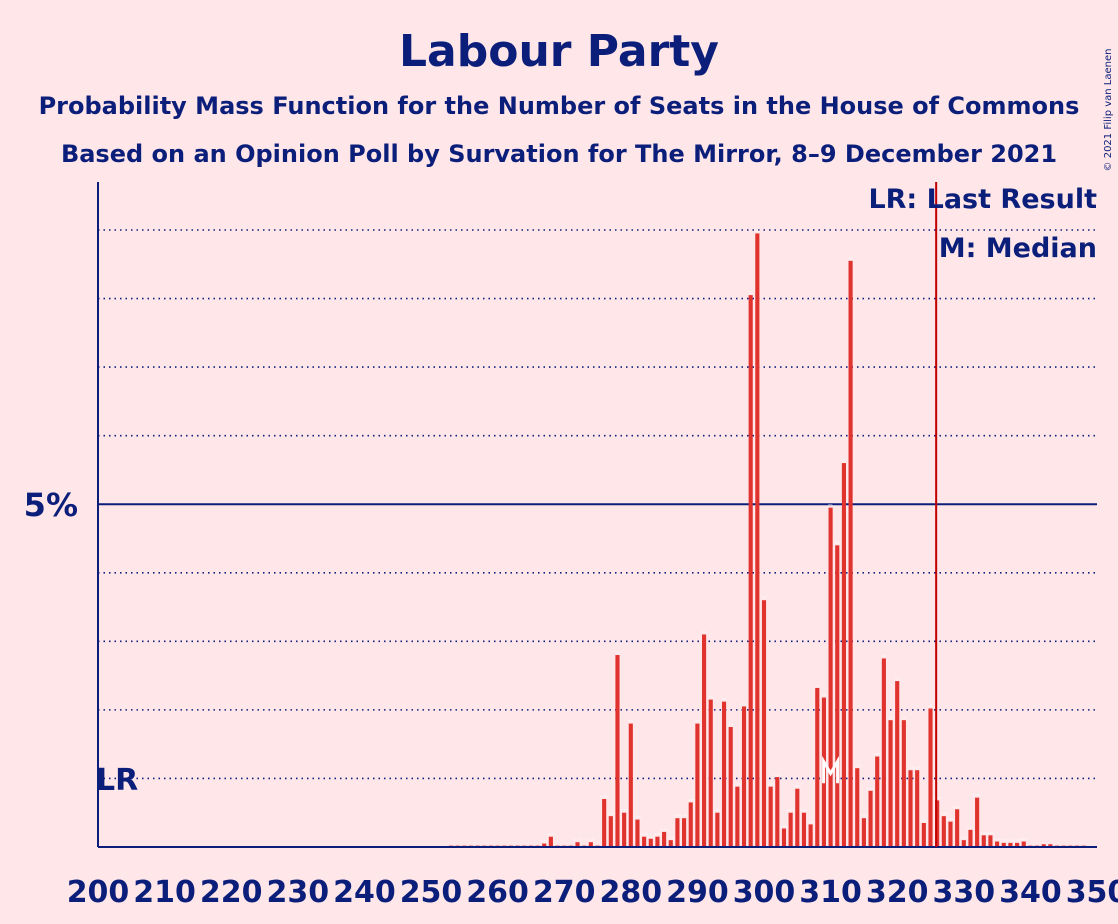 The width and height of the screenshot is (1118, 924). What do you see at coordinates (778, 775) in the screenshot?
I see `data-label: 1.0%` at bounding box center [778, 775].